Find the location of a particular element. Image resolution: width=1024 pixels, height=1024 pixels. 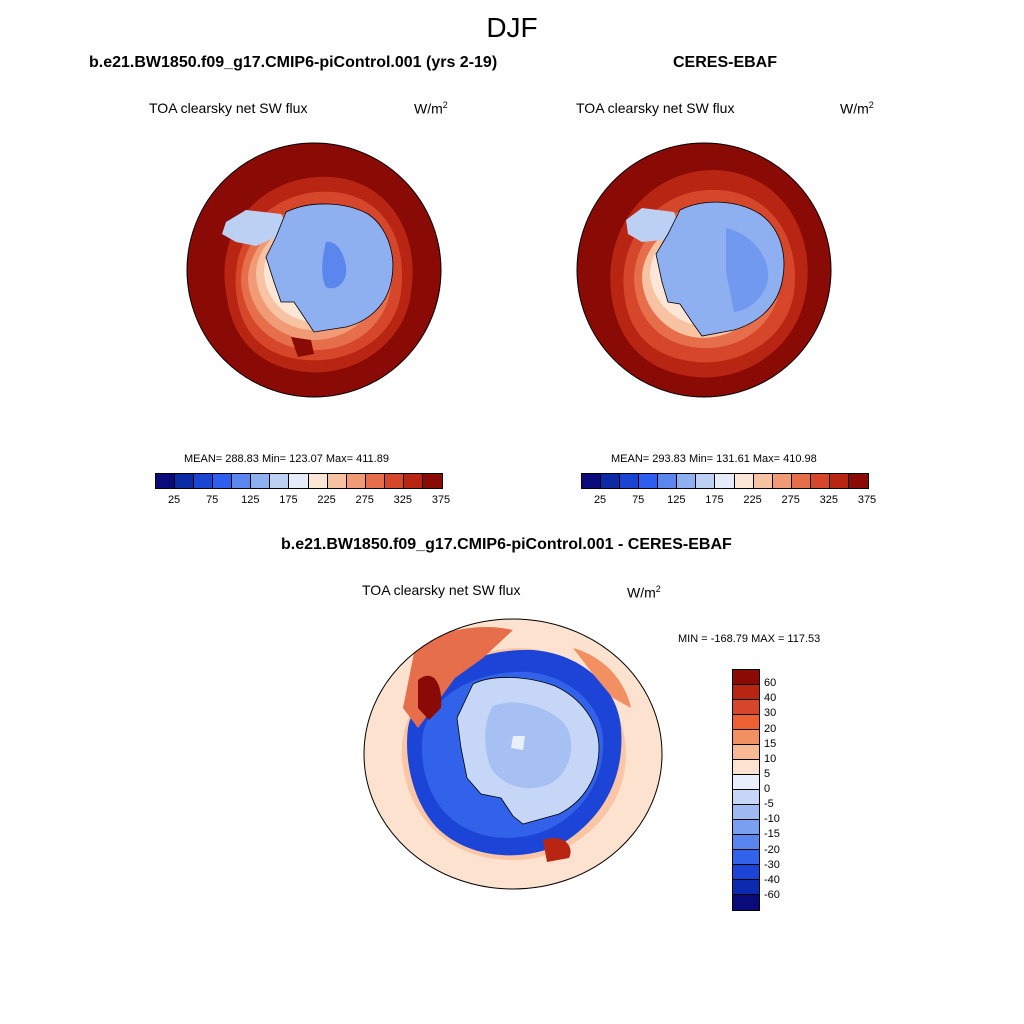

right-variable-label: TOA clearsky net SW flux is located at coordinates (655, 108).